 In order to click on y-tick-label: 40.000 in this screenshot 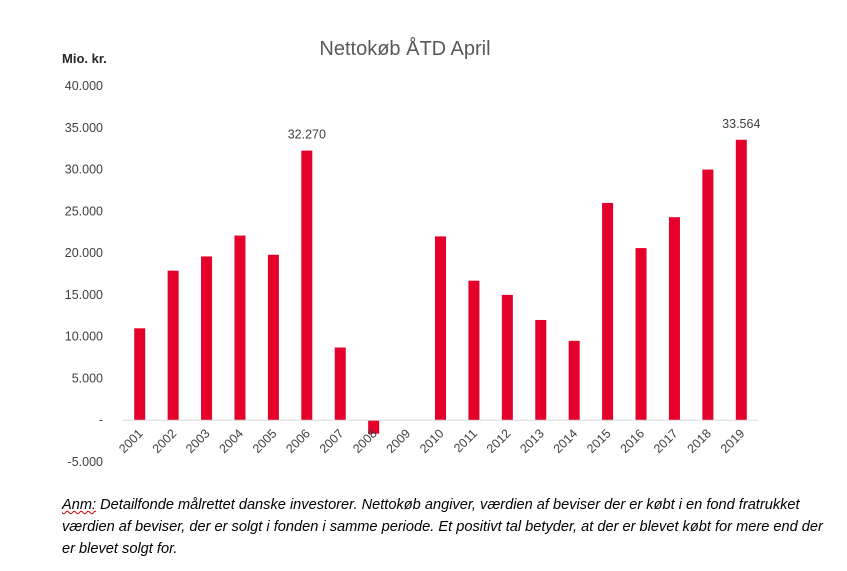, I will do `click(84, 86)`.